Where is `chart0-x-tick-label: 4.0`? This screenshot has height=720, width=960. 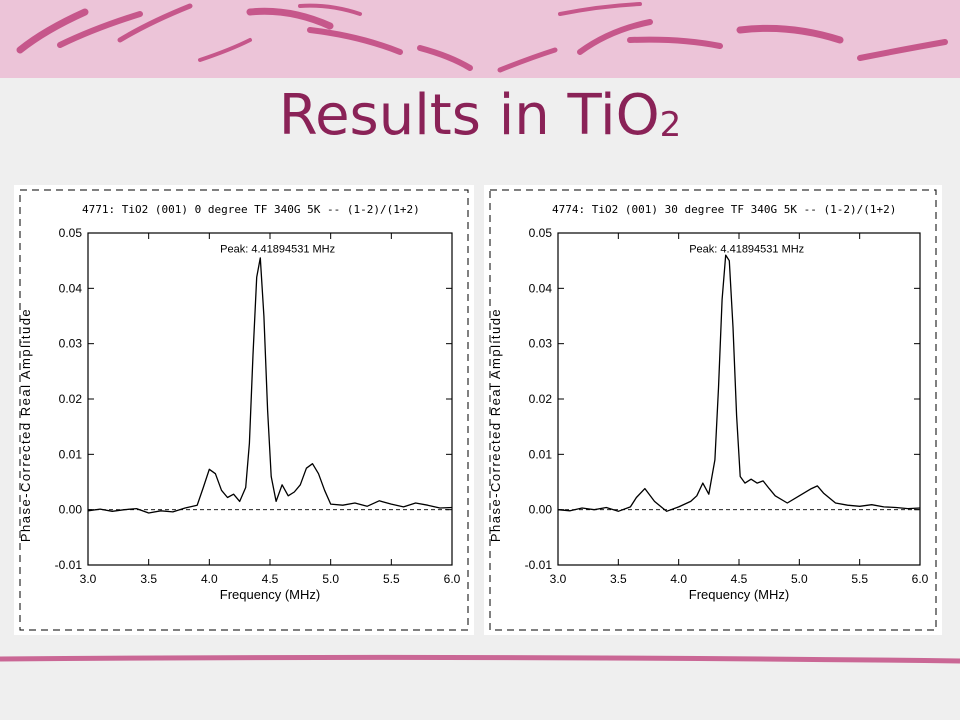 chart0-x-tick-label: 4.0 is located at coordinates (209, 579).